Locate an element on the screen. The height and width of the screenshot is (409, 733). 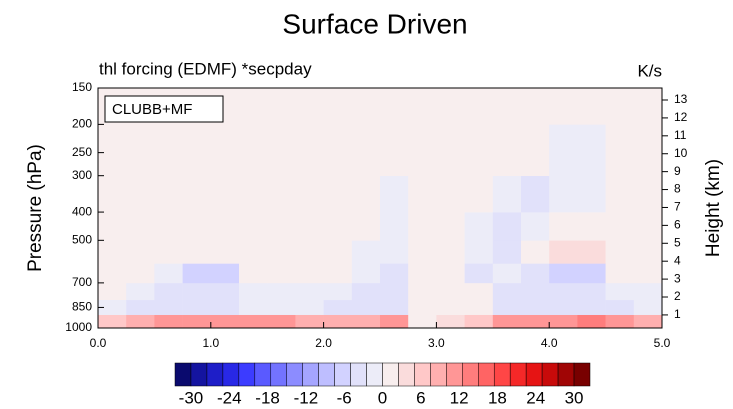
y2-tick-label: 12 is located at coordinates (681, 117).